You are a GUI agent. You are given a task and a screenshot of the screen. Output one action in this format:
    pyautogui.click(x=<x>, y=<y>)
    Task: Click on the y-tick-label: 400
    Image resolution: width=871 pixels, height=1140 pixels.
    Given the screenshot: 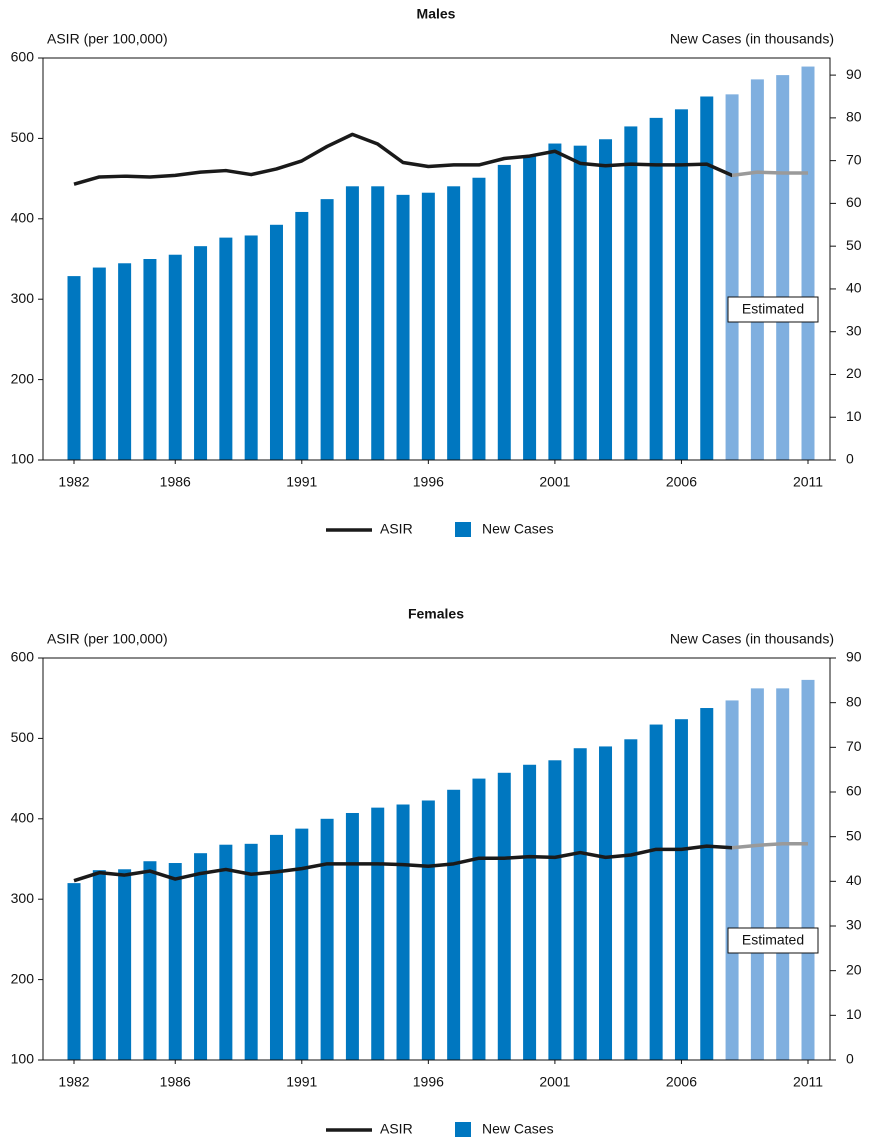 What is the action you would take?
    pyautogui.click(x=23, y=218)
    